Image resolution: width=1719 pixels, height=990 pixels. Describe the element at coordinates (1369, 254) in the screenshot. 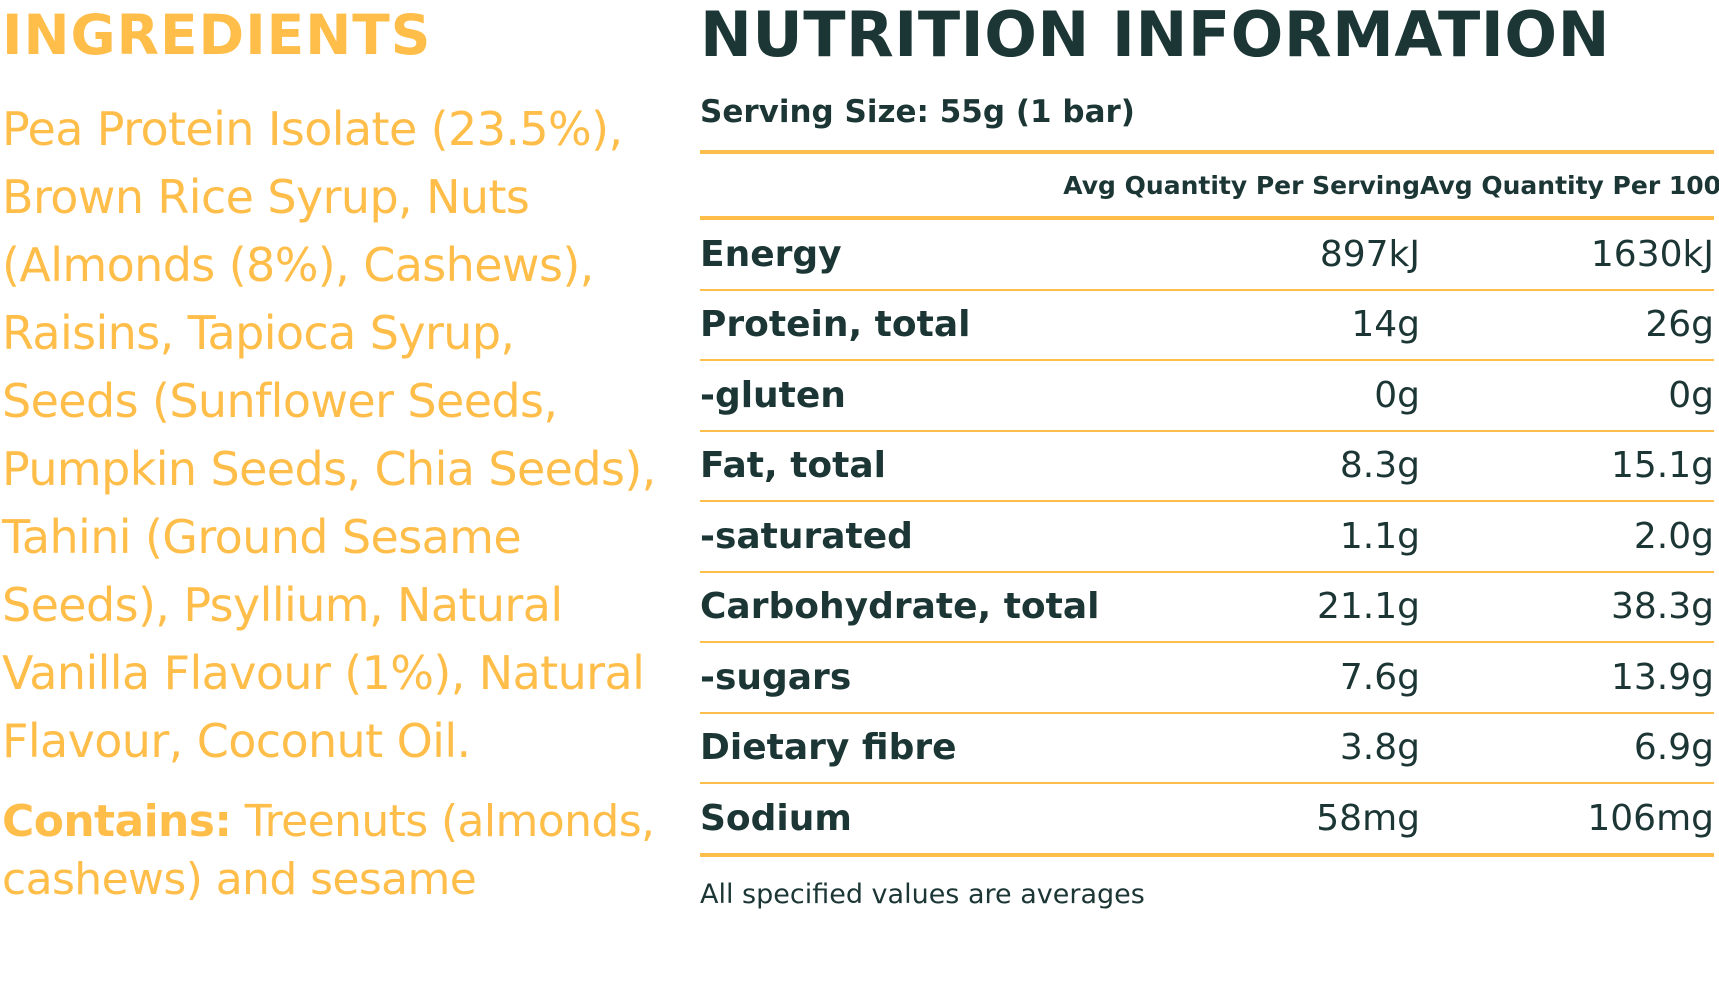

I see `nutrient-per-serving: 897kJ` at that location.